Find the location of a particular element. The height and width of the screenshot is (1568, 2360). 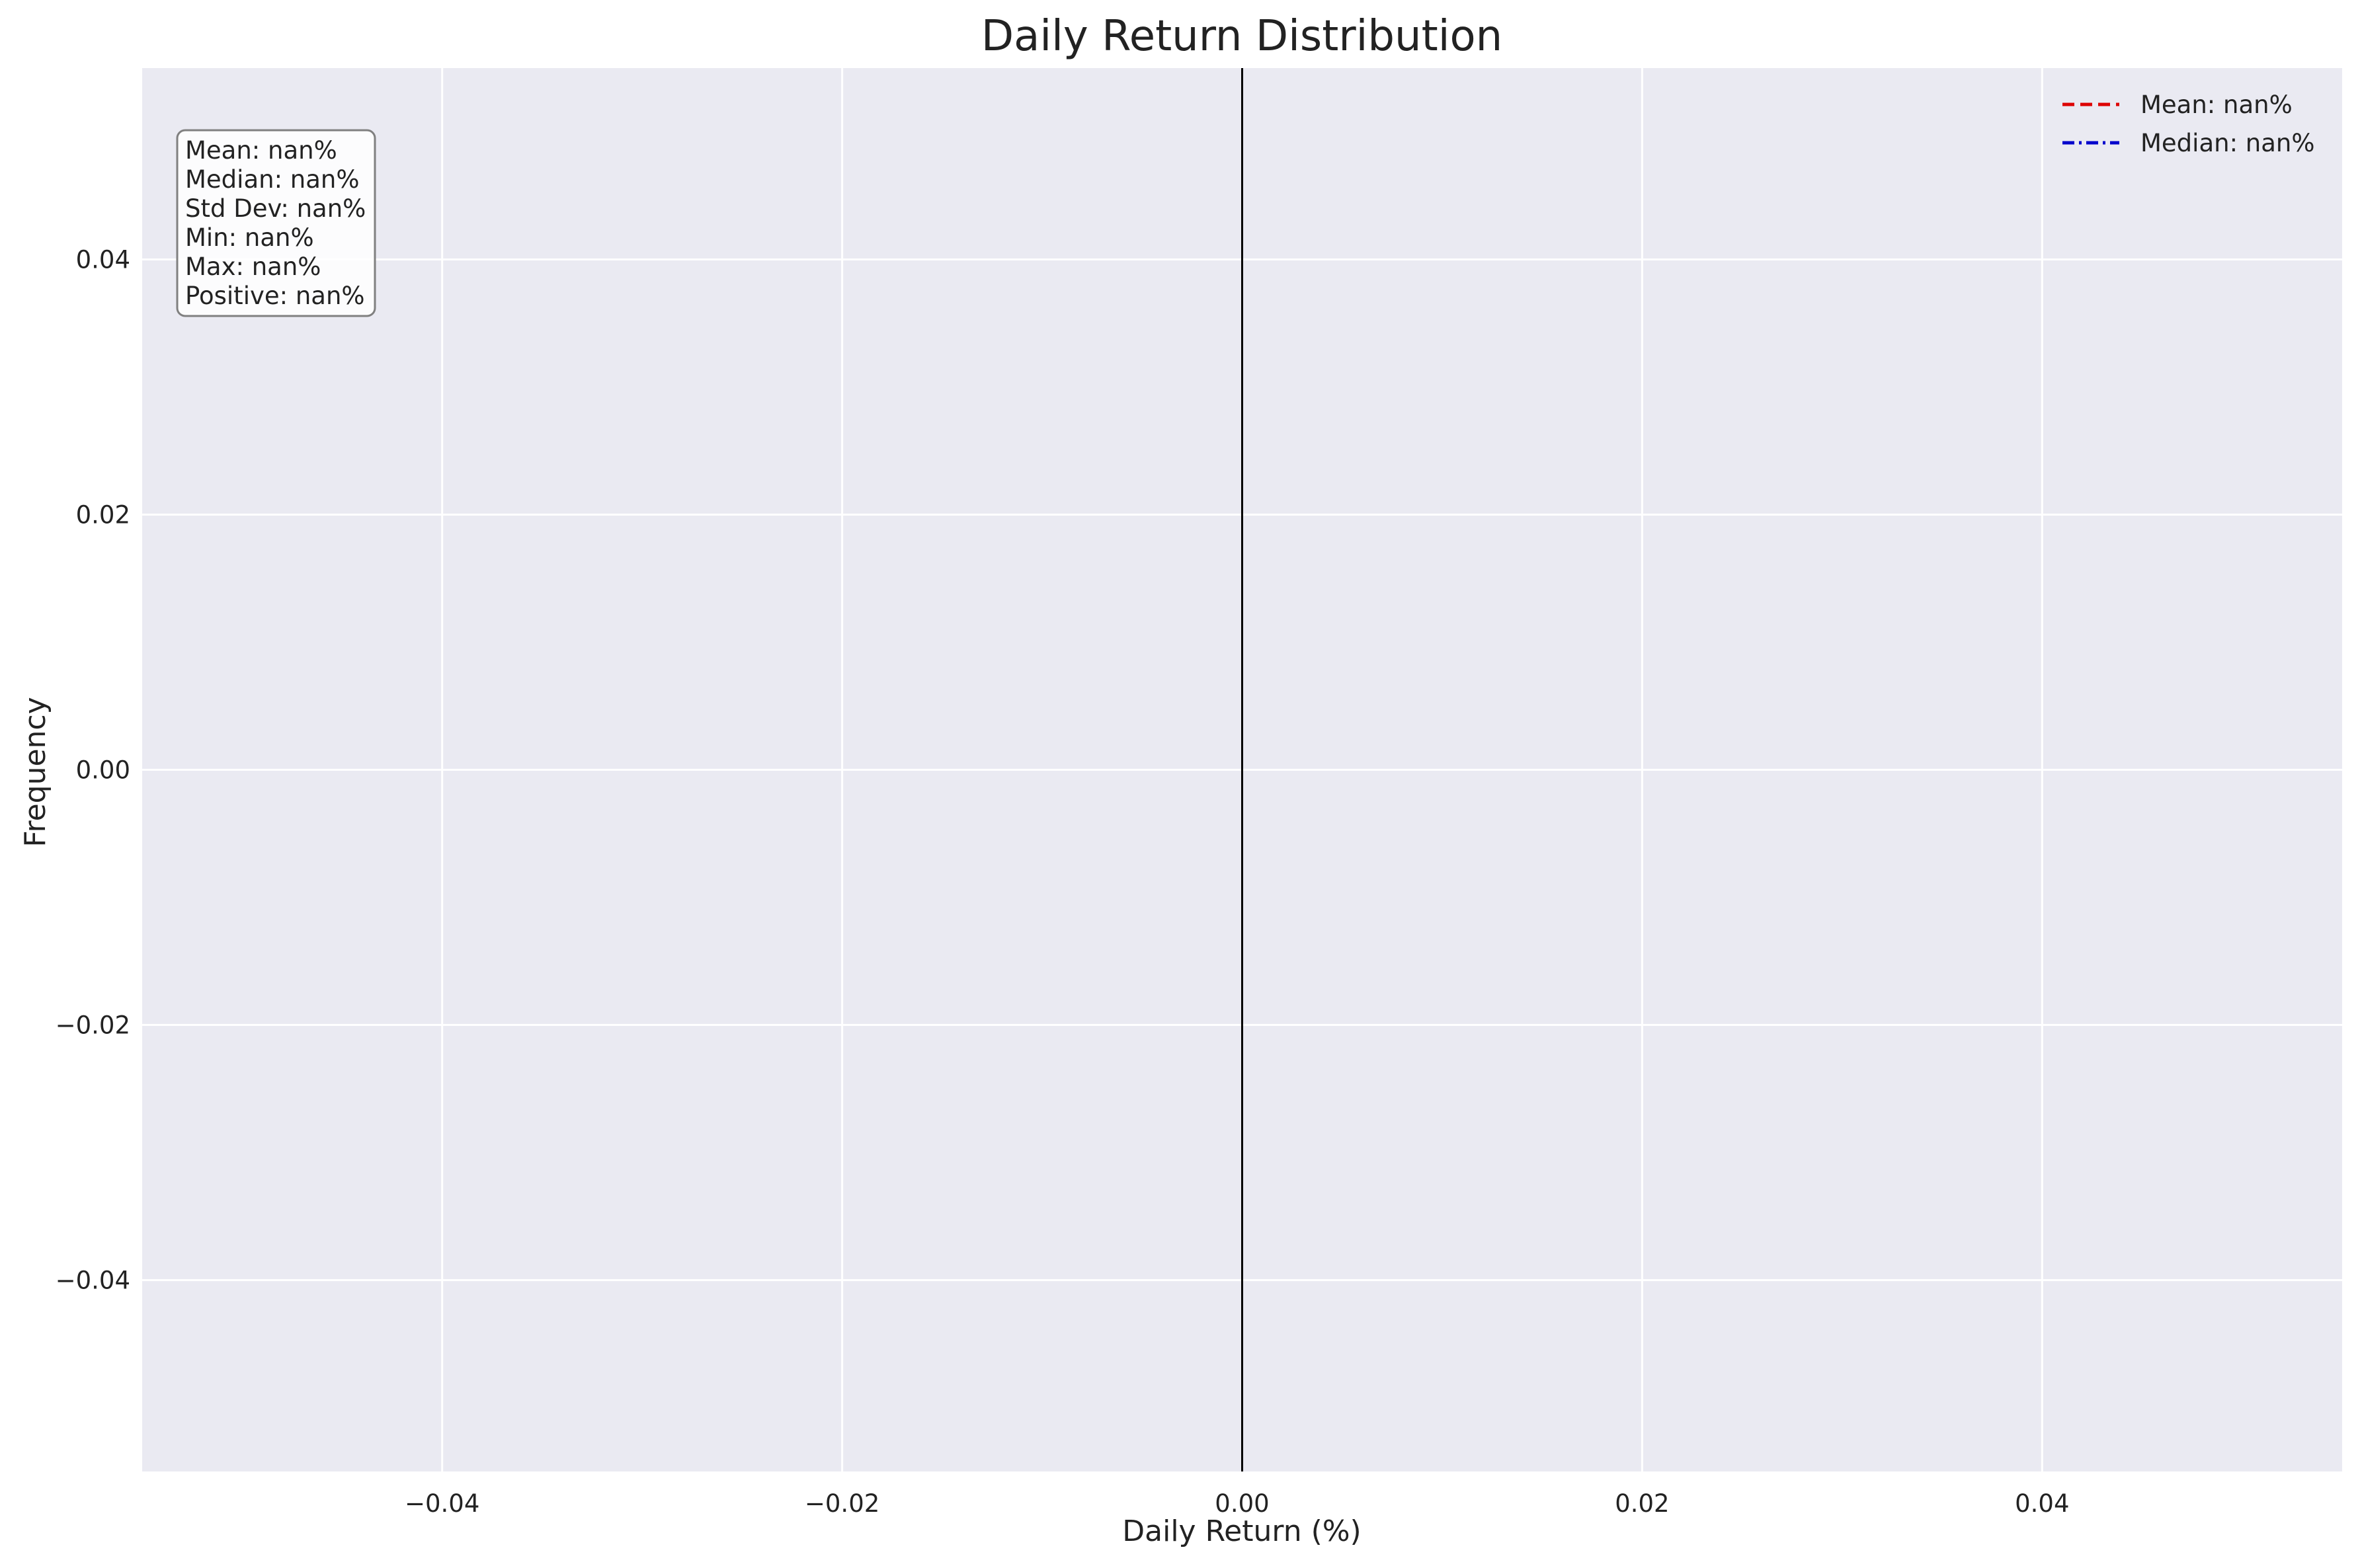

x-tick-label: −0.02 is located at coordinates (842, 1503).